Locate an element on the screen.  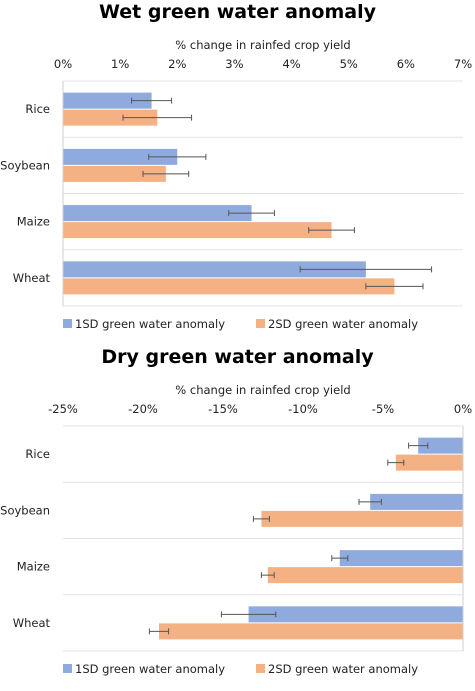
x-tick-label: 6% is located at coordinates (406, 64).